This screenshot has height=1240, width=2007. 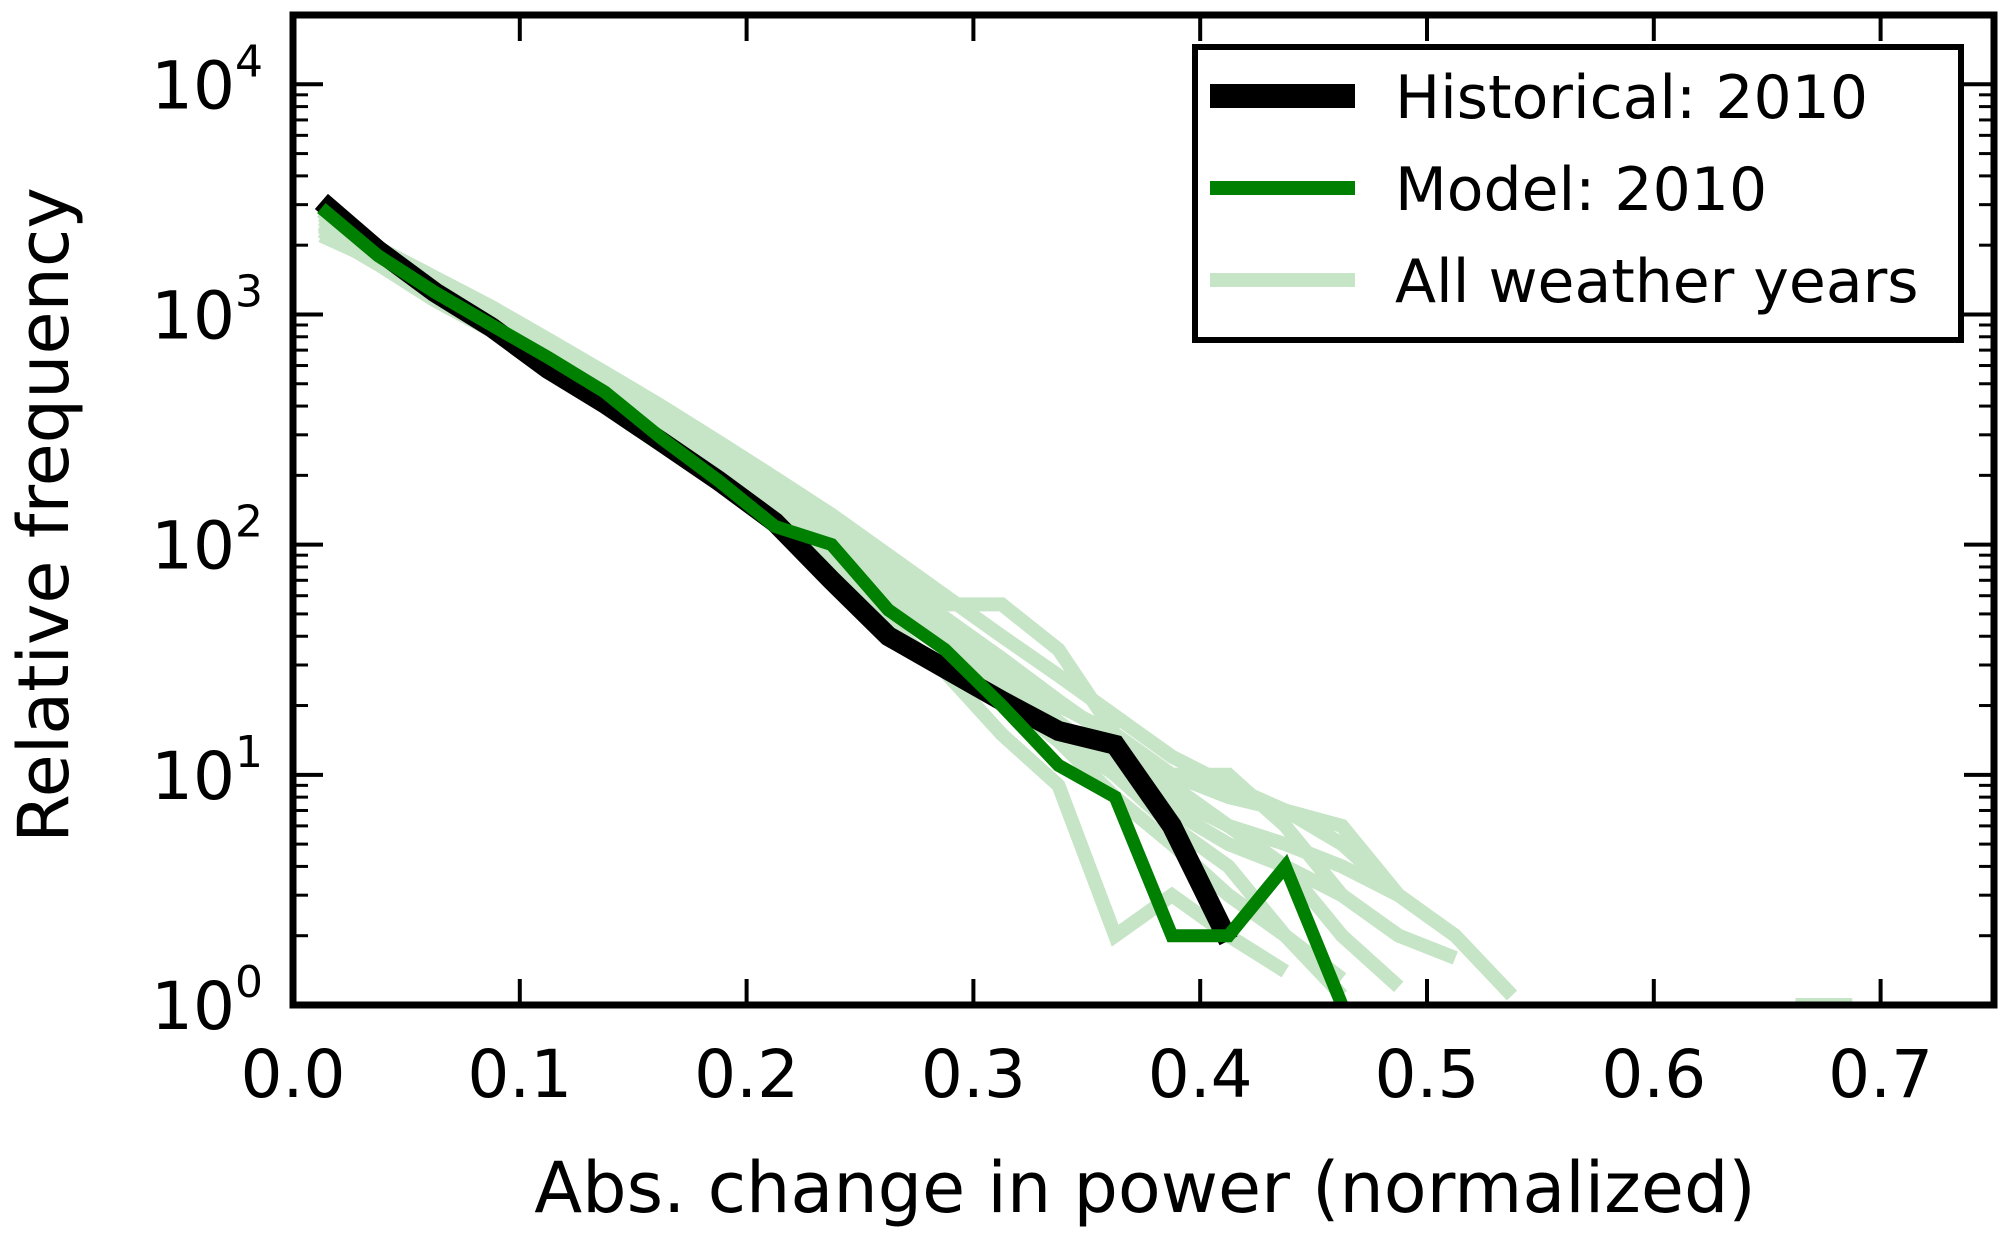 I want to click on y-tick-label: 10², so click(x=207, y=541).